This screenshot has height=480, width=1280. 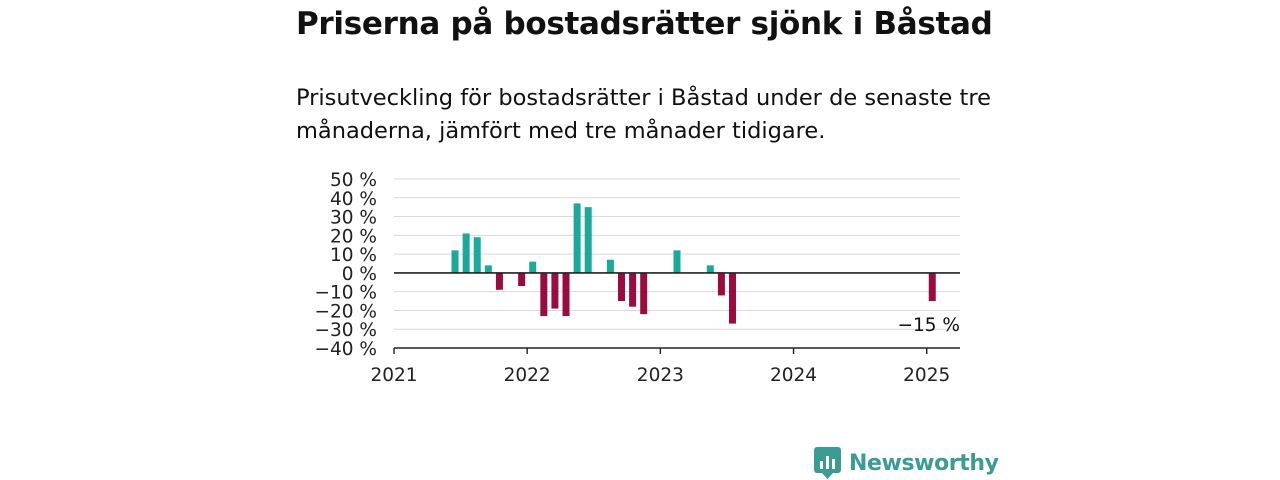 I want to click on y-tick-label: −30 %, so click(x=345, y=330).